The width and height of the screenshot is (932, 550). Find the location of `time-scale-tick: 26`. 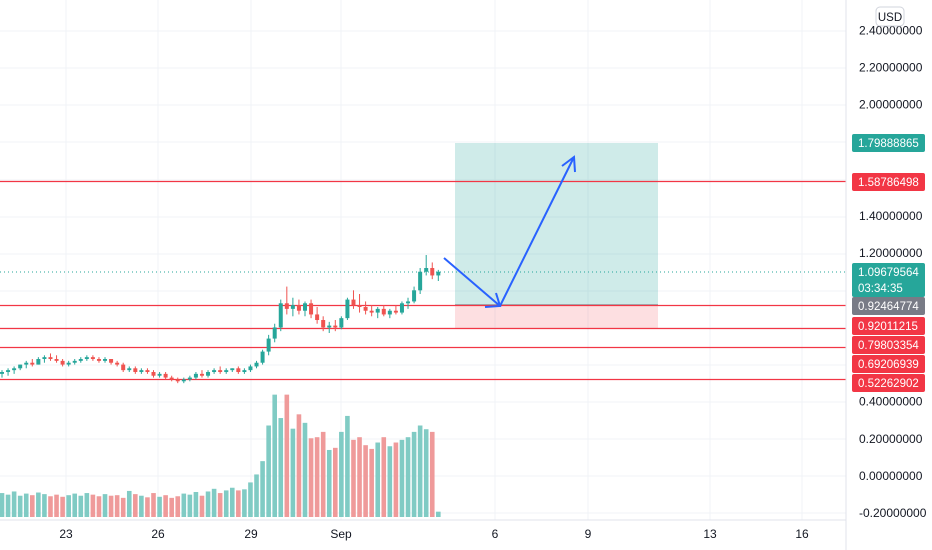

time-scale-tick: 26 is located at coordinates (158, 534).